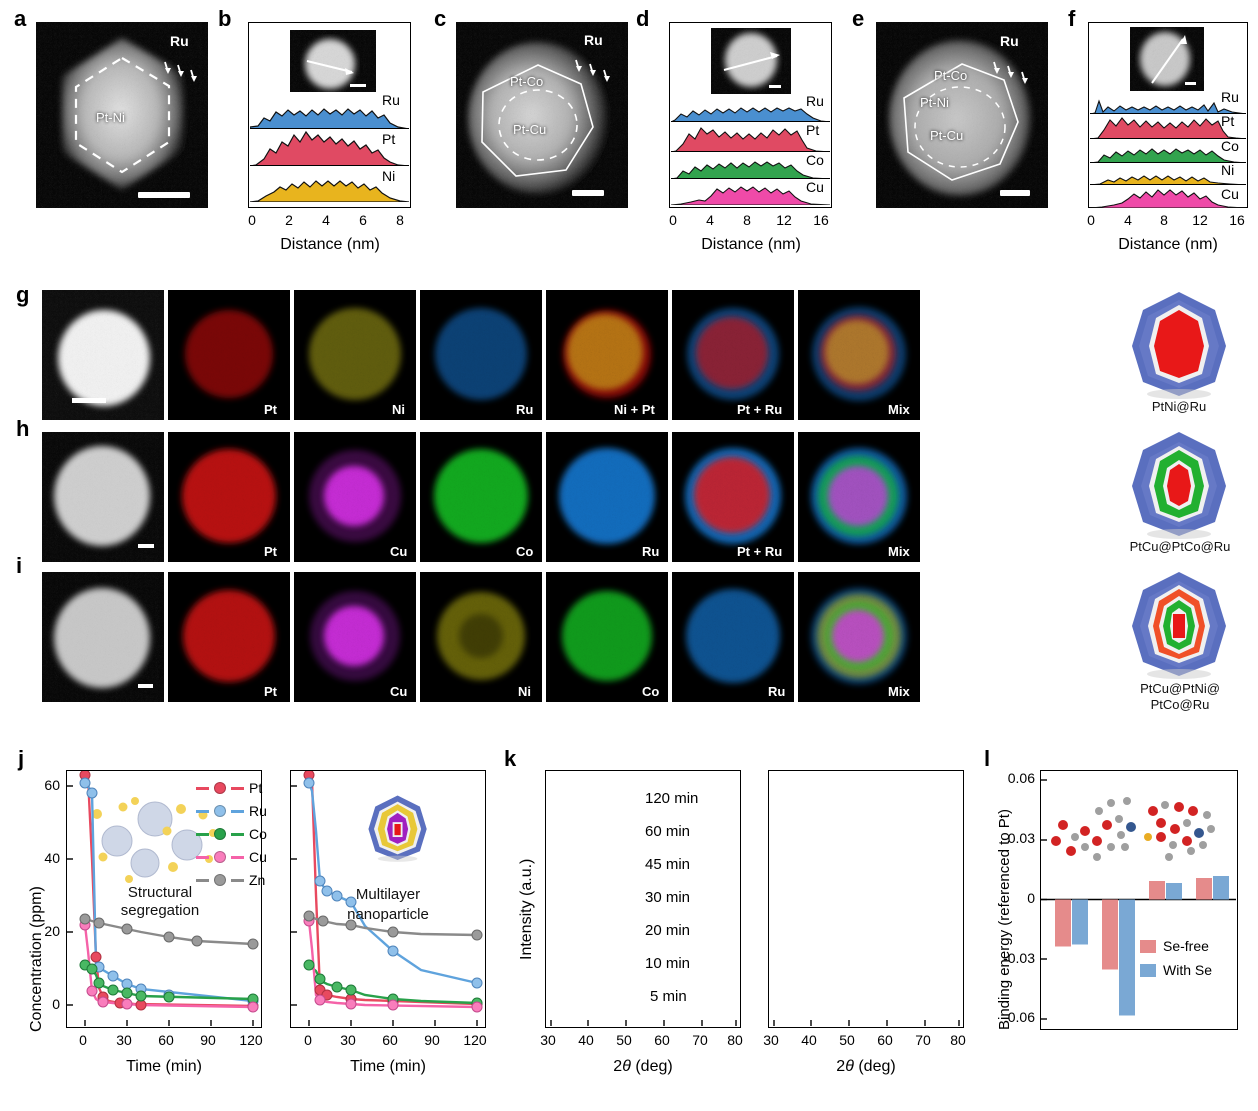 This screenshot has width=1258, height=1111. I want to click on panel-letter-b: b, so click(225, 18).